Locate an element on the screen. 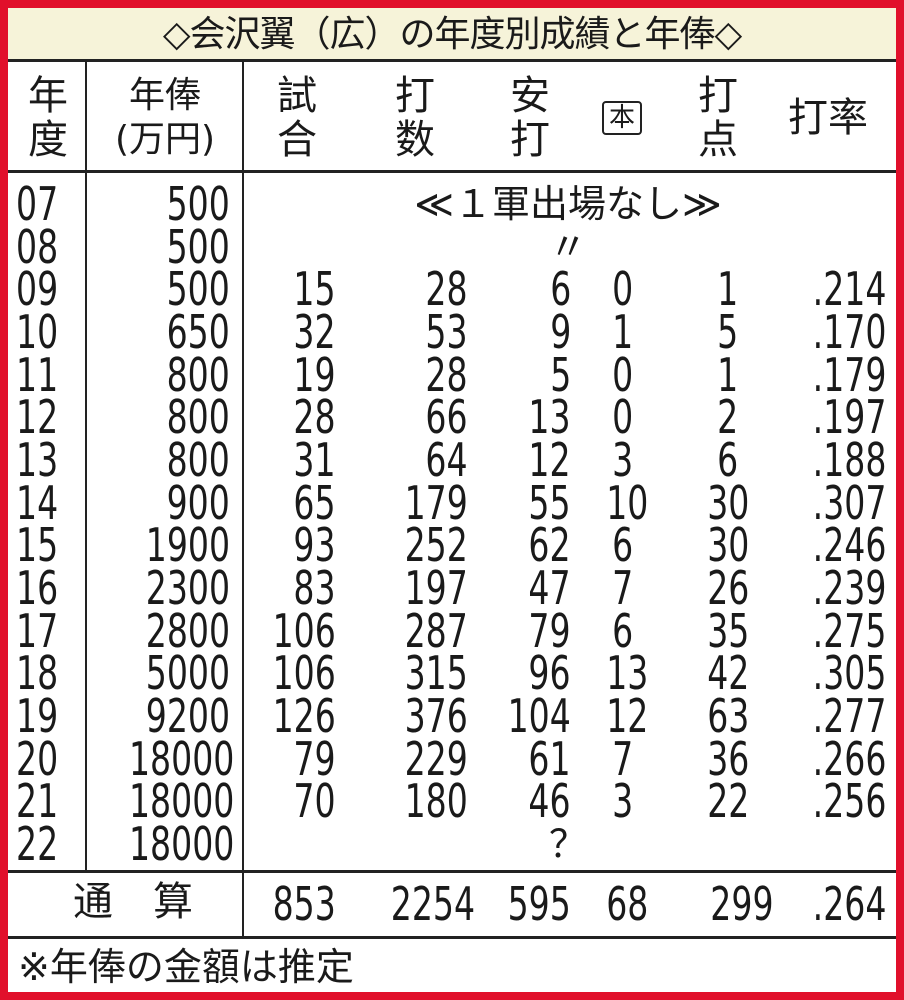 This screenshot has width=904, height=1000. avg-cell-text: .188 is located at coordinates (849, 460).